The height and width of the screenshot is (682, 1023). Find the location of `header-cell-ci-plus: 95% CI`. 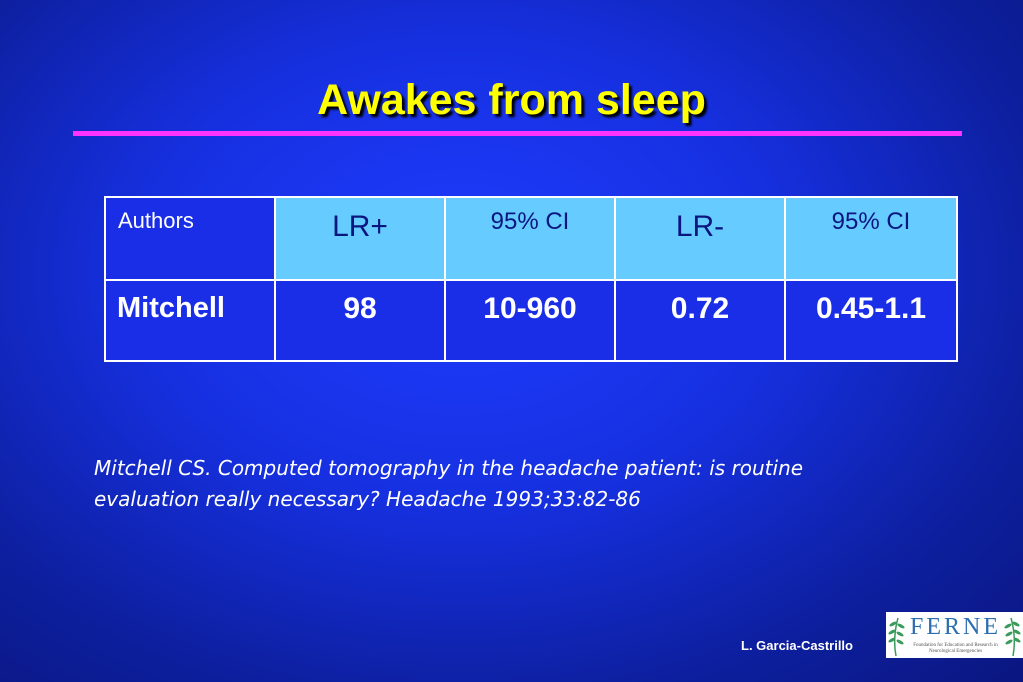

header-cell-ci-plus: 95% CI is located at coordinates (530, 238).